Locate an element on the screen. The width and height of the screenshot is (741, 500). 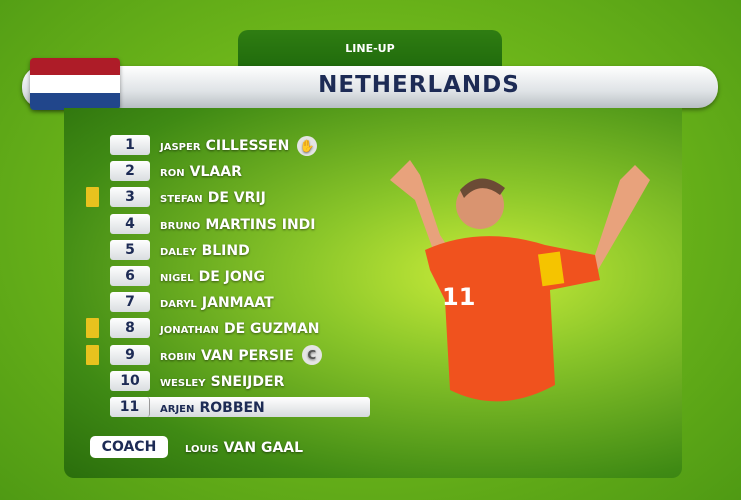
player-row: 10 WESLEY SNEIJDER is located at coordinates (200, 382).